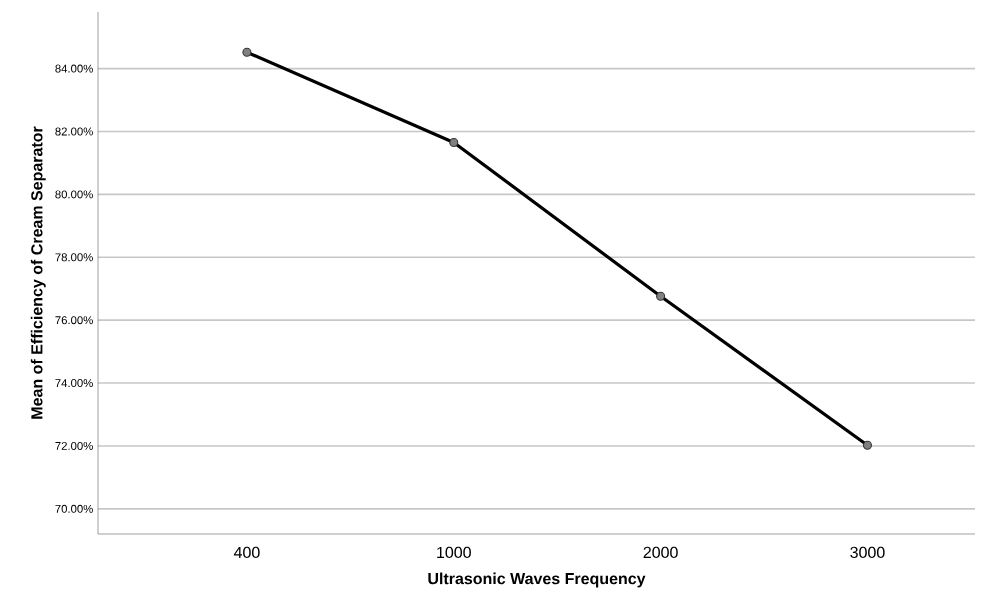  What do you see at coordinates (74, 131) in the screenshot?
I see `y-tick-label: 82.00%` at bounding box center [74, 131].